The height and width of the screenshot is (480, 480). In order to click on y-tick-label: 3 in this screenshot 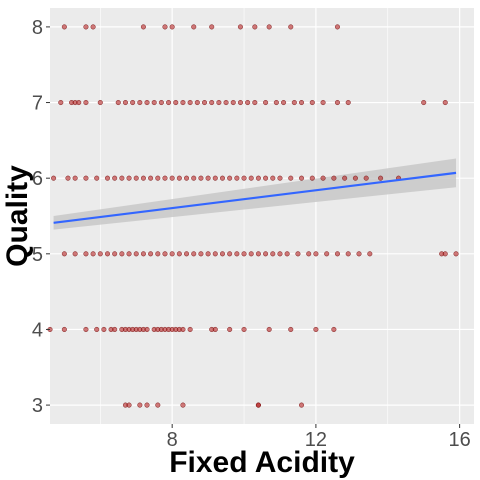, I will do `click(37, 406)`.